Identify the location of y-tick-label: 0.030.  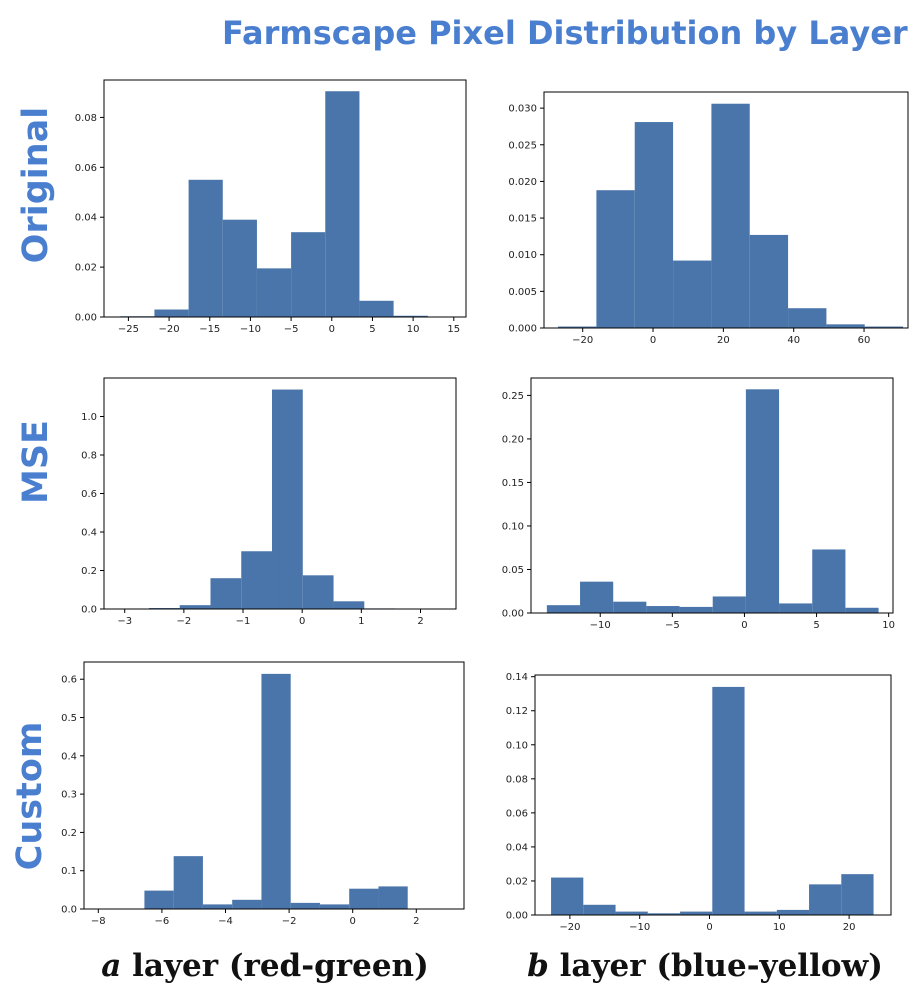
(522, 109).